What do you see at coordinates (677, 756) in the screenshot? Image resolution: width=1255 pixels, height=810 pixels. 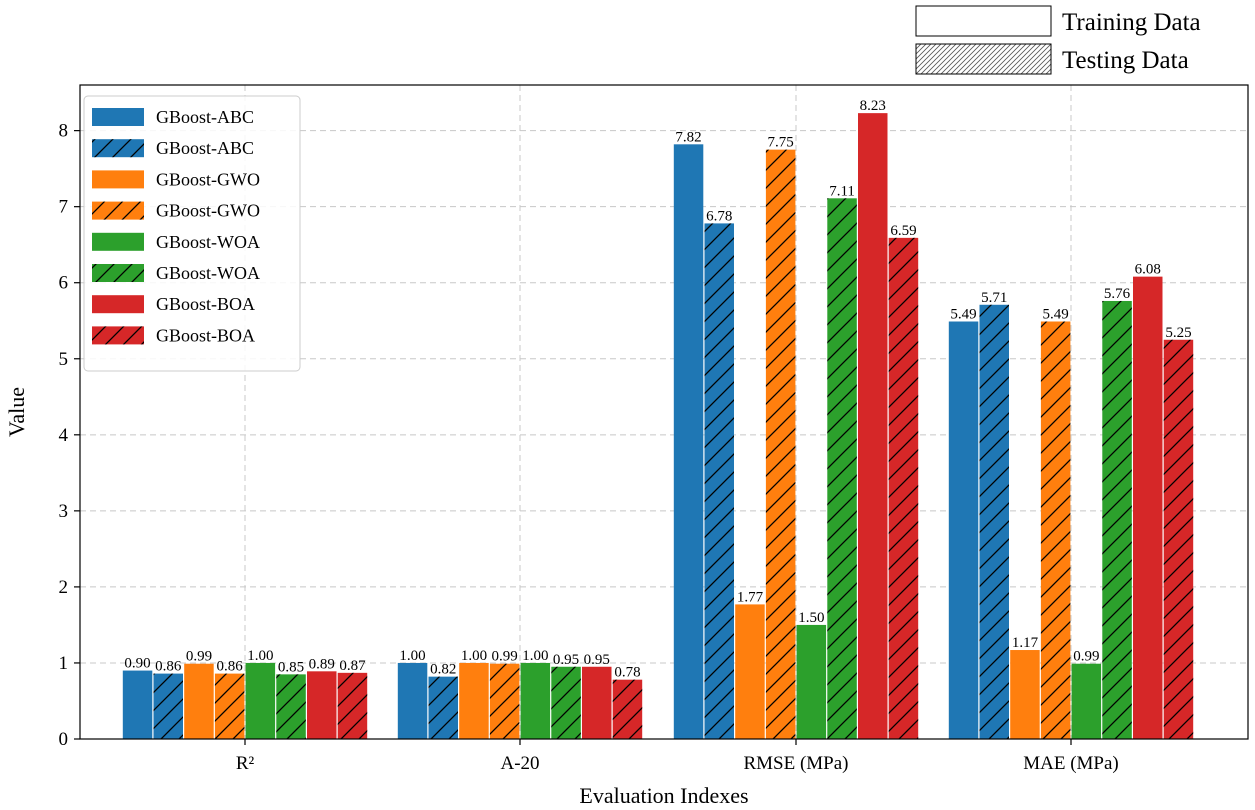 I see `x-axis: R² A-20 RMSE (MPa) MAE (MPa)` at bounding box center [677, 756].